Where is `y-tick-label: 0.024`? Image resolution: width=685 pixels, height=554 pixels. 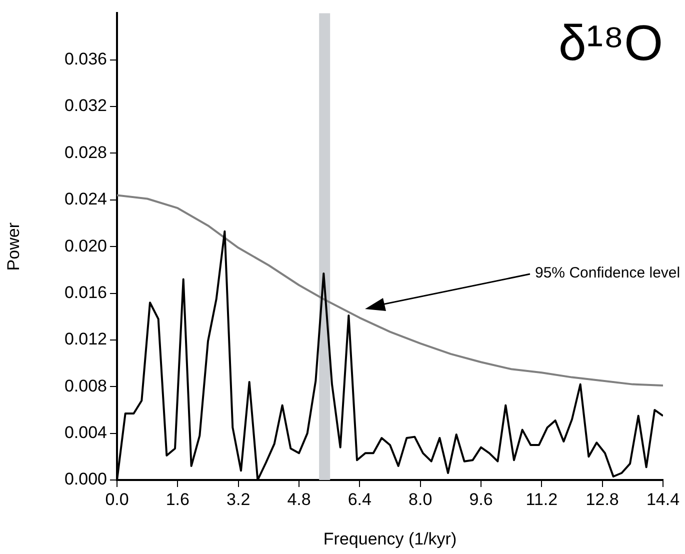 y-tick-label: 0.024 is located at coordinates (85, 199).